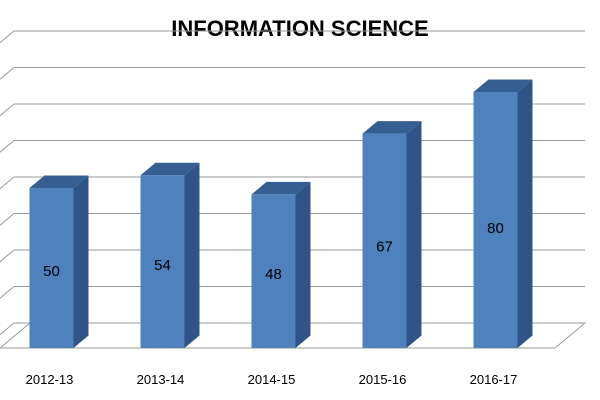 The height and width of the screenshot is (400, 600). I want to click on data-label: 80, so click(495, 228).